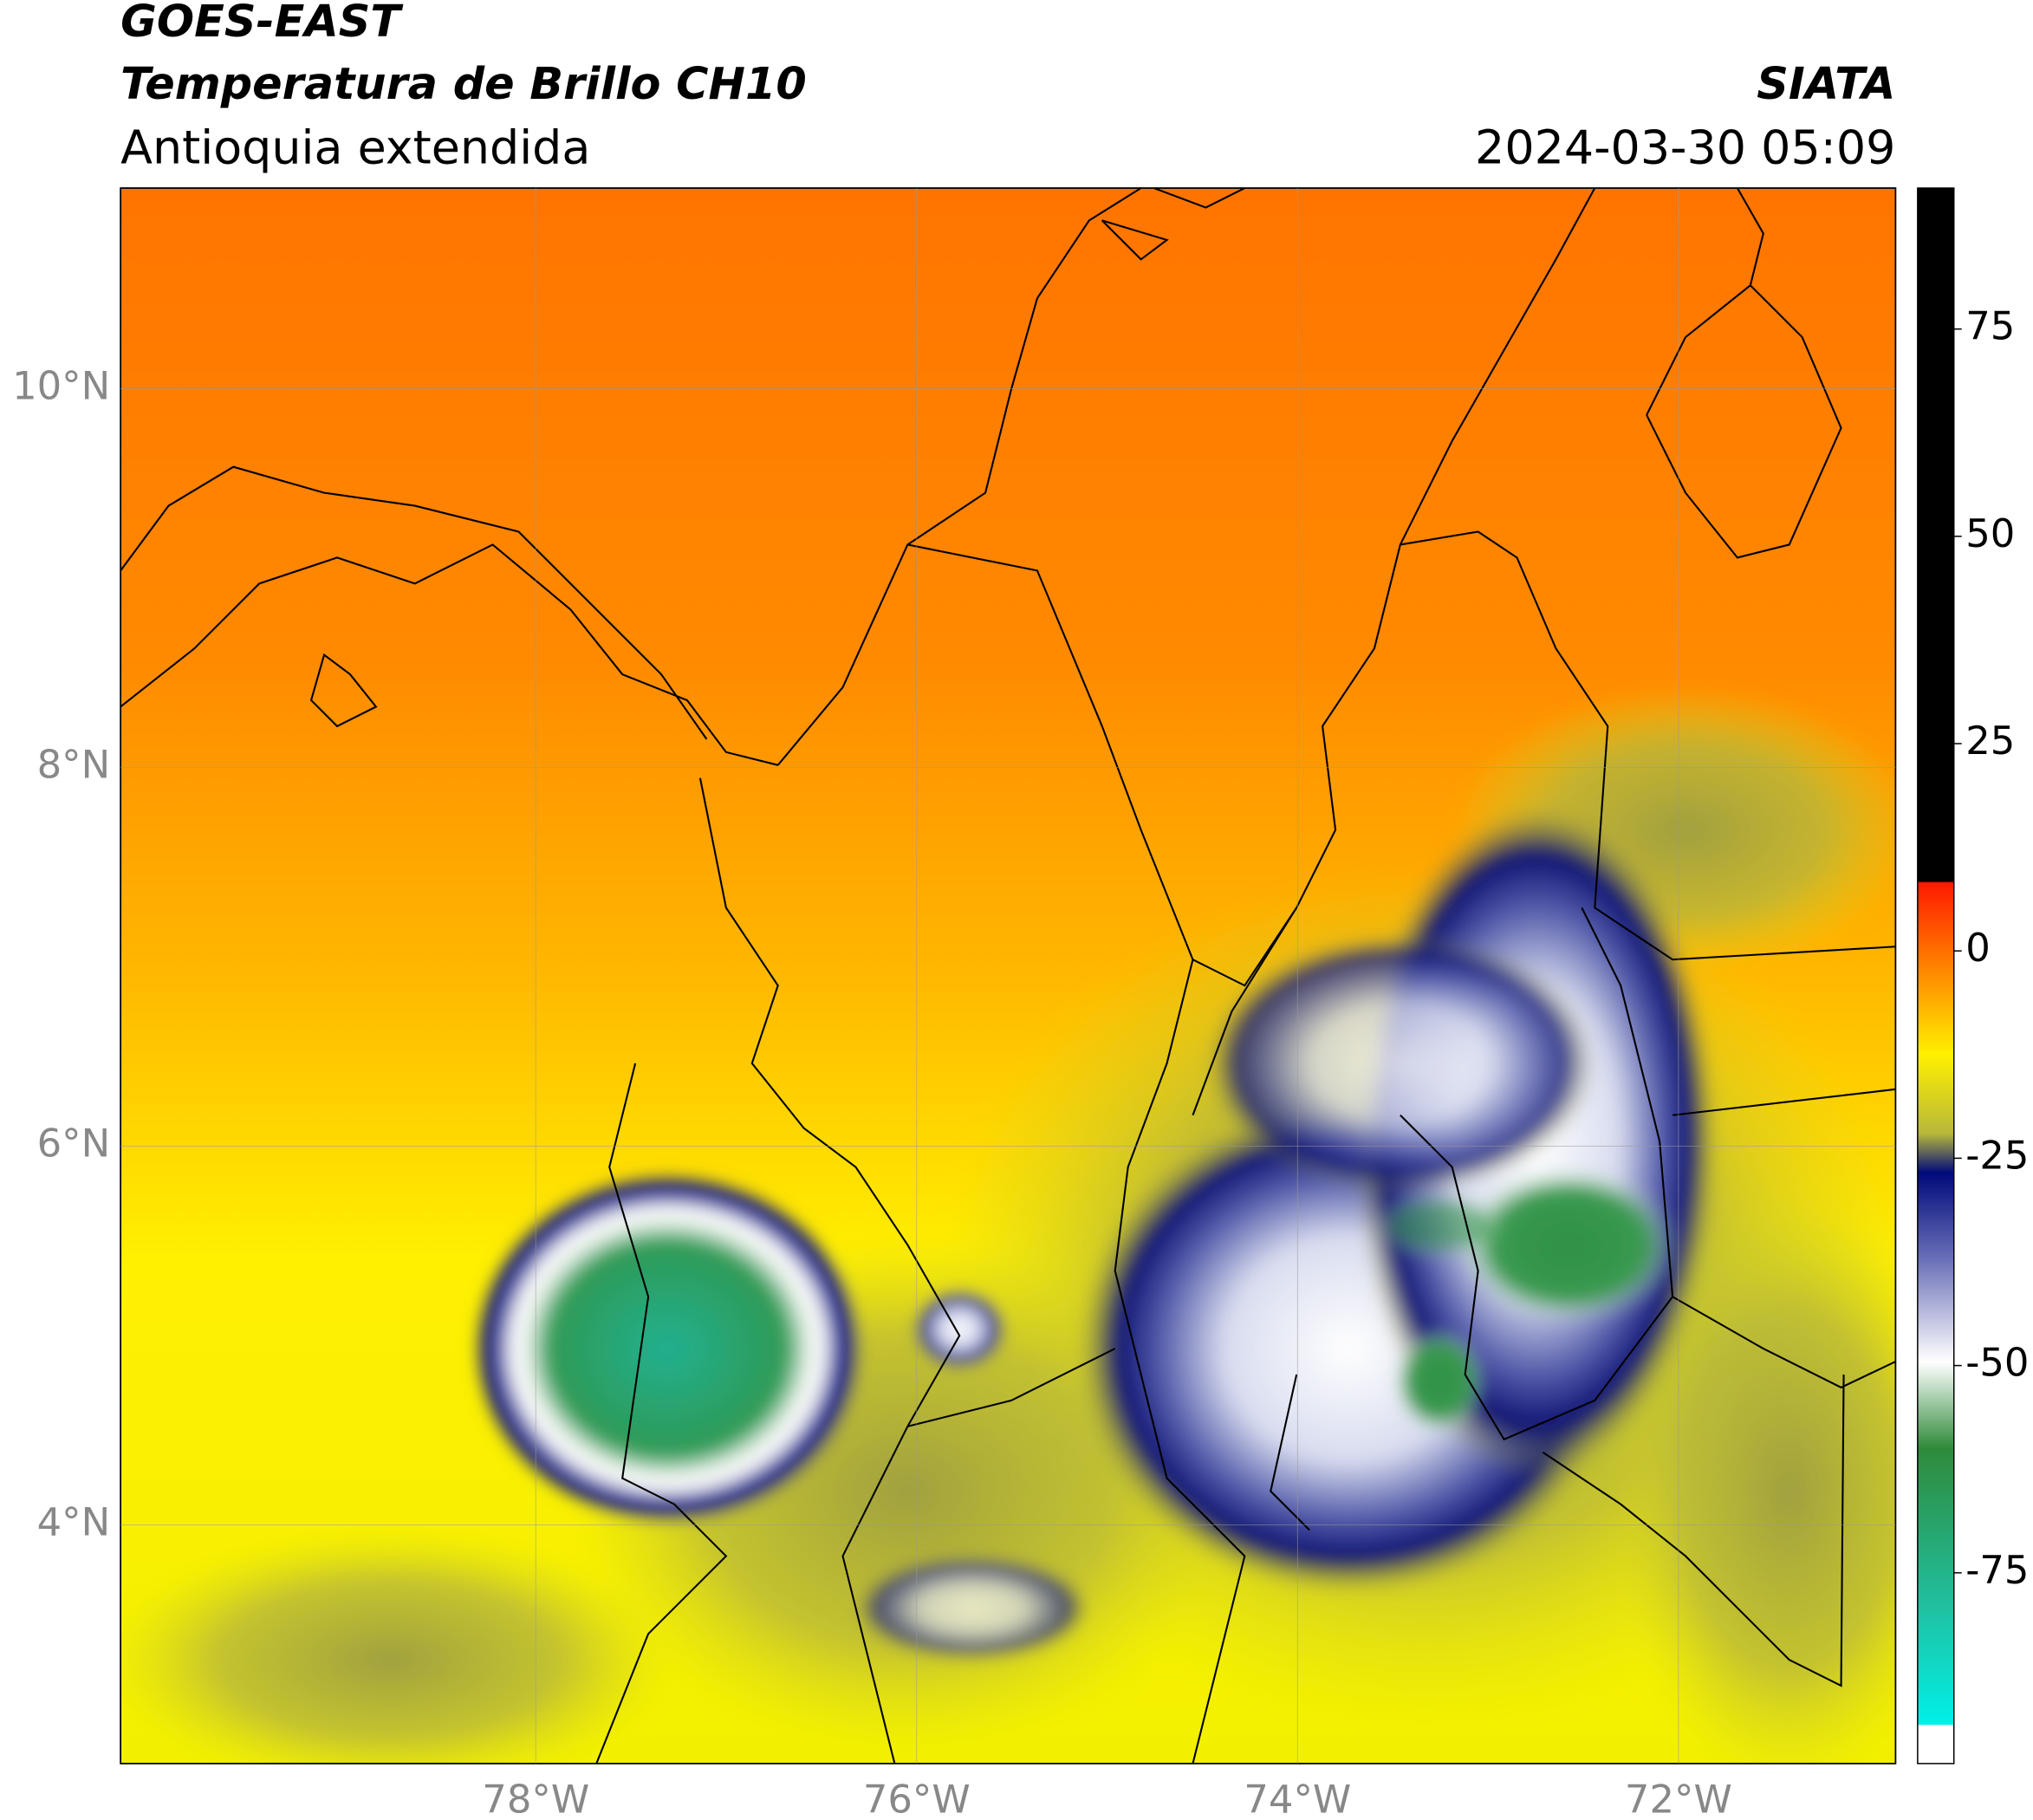  Describe the element at coordinates (917, 1798) in the screenshot. I see `lon-tick-label: 76°W` at that location.